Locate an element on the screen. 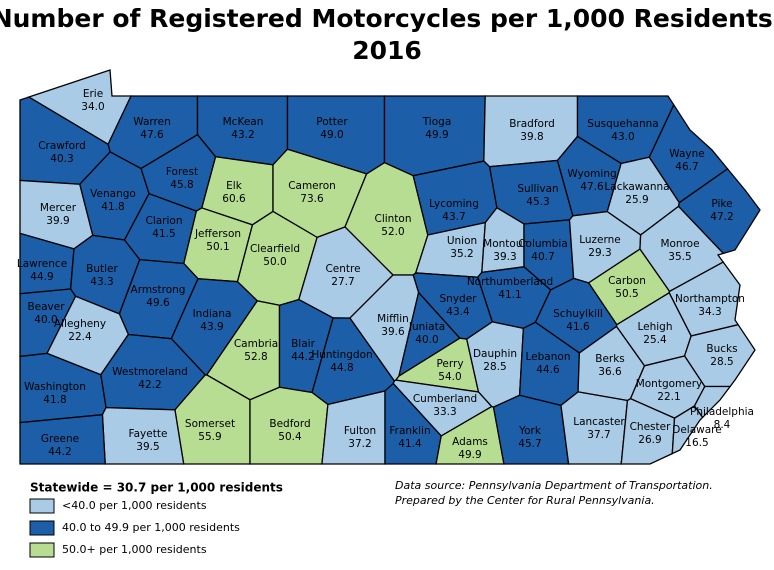 The image size is (774, 570). county-name: Huntingdon is located at coordinates (341, 355).